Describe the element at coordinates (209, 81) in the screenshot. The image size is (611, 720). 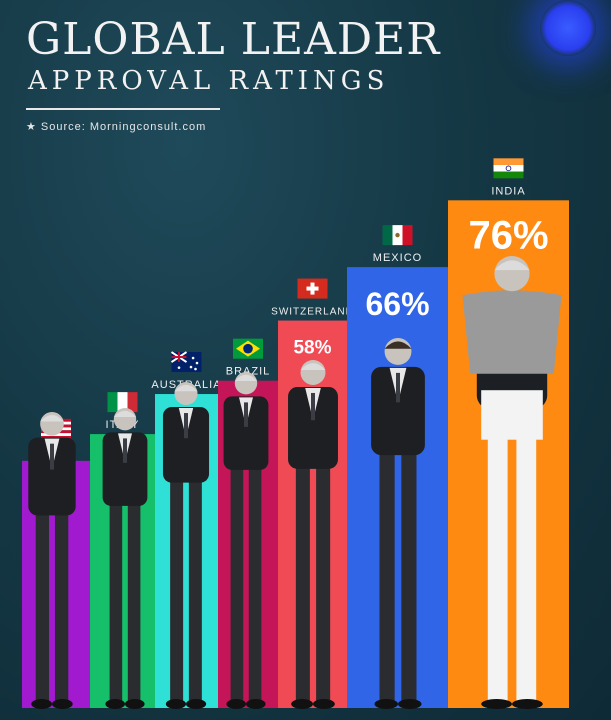
I see `chart-subtitle: APPROVAL RATINGS` at that location.